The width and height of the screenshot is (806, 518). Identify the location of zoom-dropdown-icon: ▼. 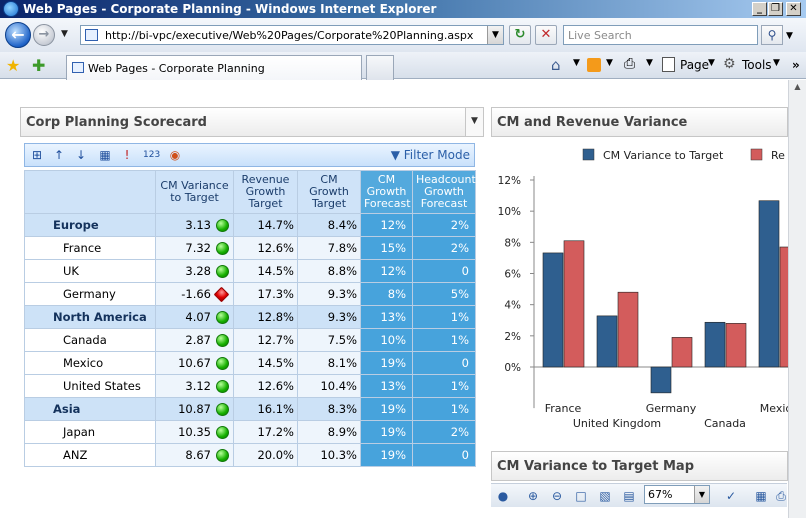
(701, 494).